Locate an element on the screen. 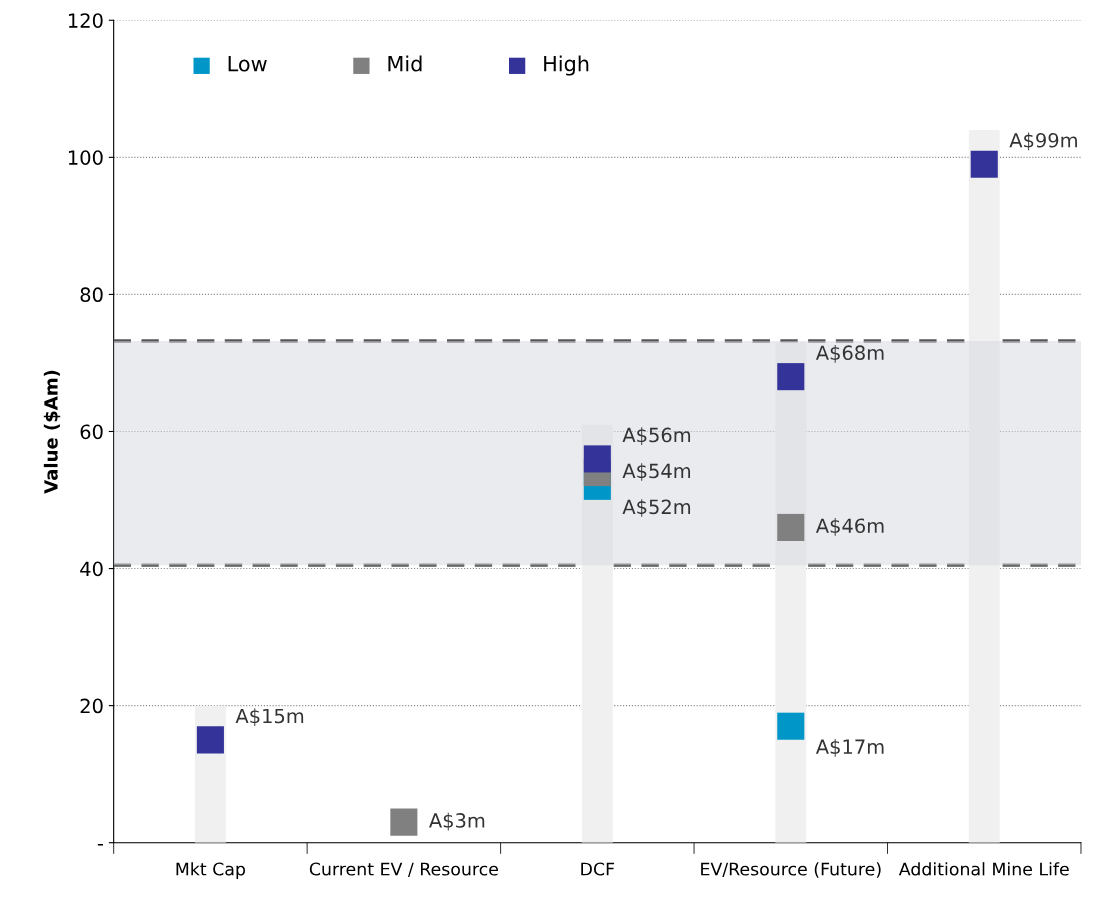 The width and height of the screenshot is (1093, 921). data-label: A$15m is located at coordinates (269, 717).